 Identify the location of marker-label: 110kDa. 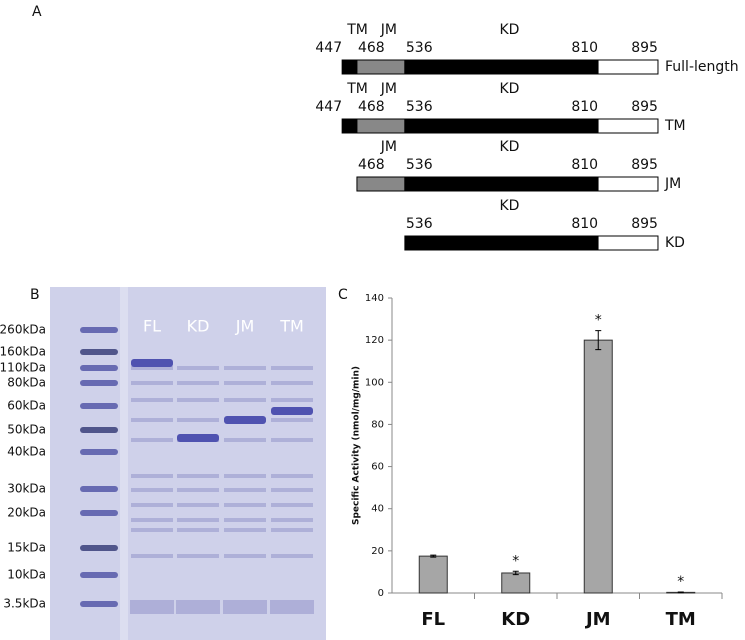
(23, 368).